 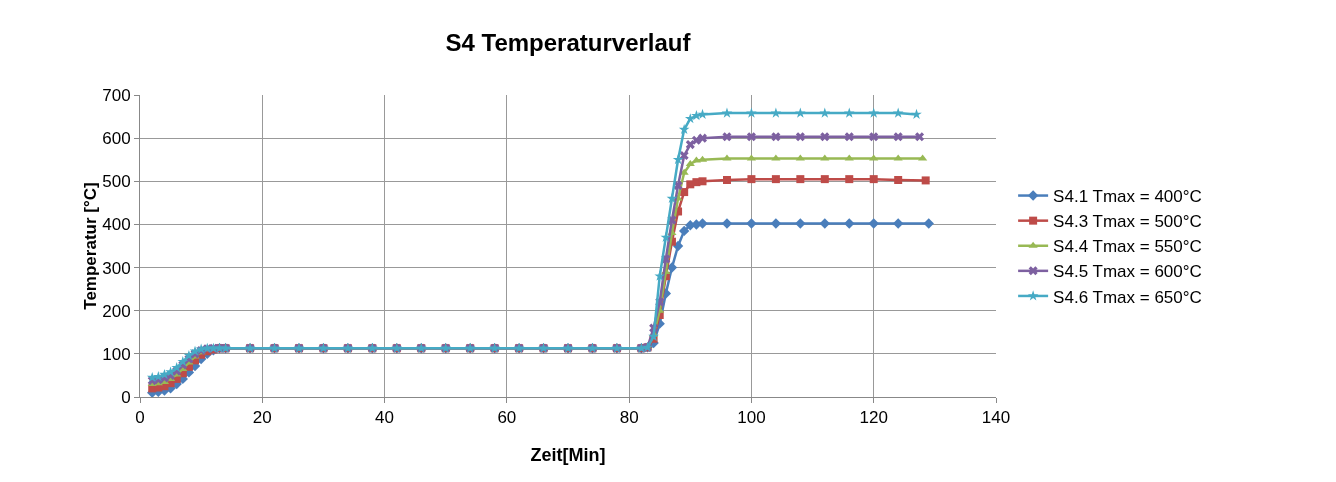 What do you see at coordinates (1127, 297) in the screenshot?
I see `legend-label: S4.6 Tmax = 650°C` at bounding box center [1127, 297].